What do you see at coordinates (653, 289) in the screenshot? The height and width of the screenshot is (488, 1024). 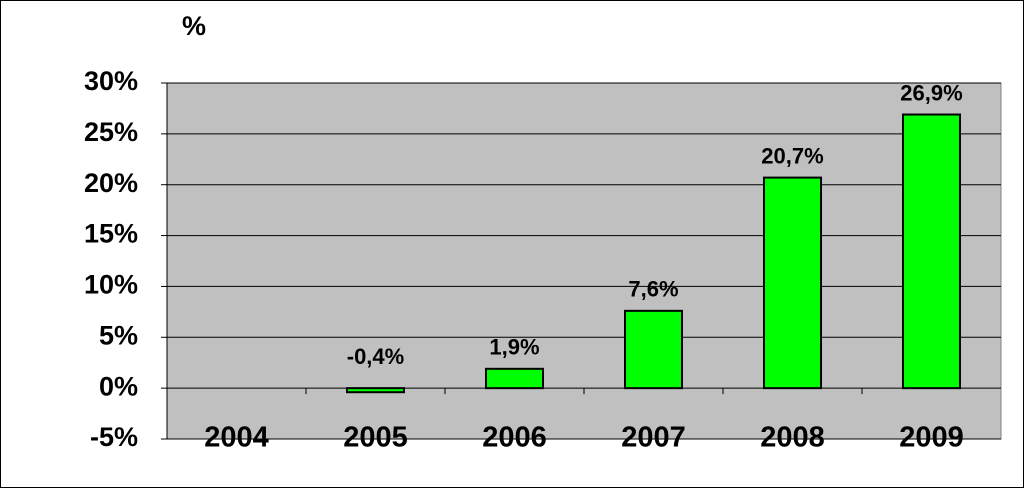 I see `value-label: 7,6%` at bounding box center [653, 289].